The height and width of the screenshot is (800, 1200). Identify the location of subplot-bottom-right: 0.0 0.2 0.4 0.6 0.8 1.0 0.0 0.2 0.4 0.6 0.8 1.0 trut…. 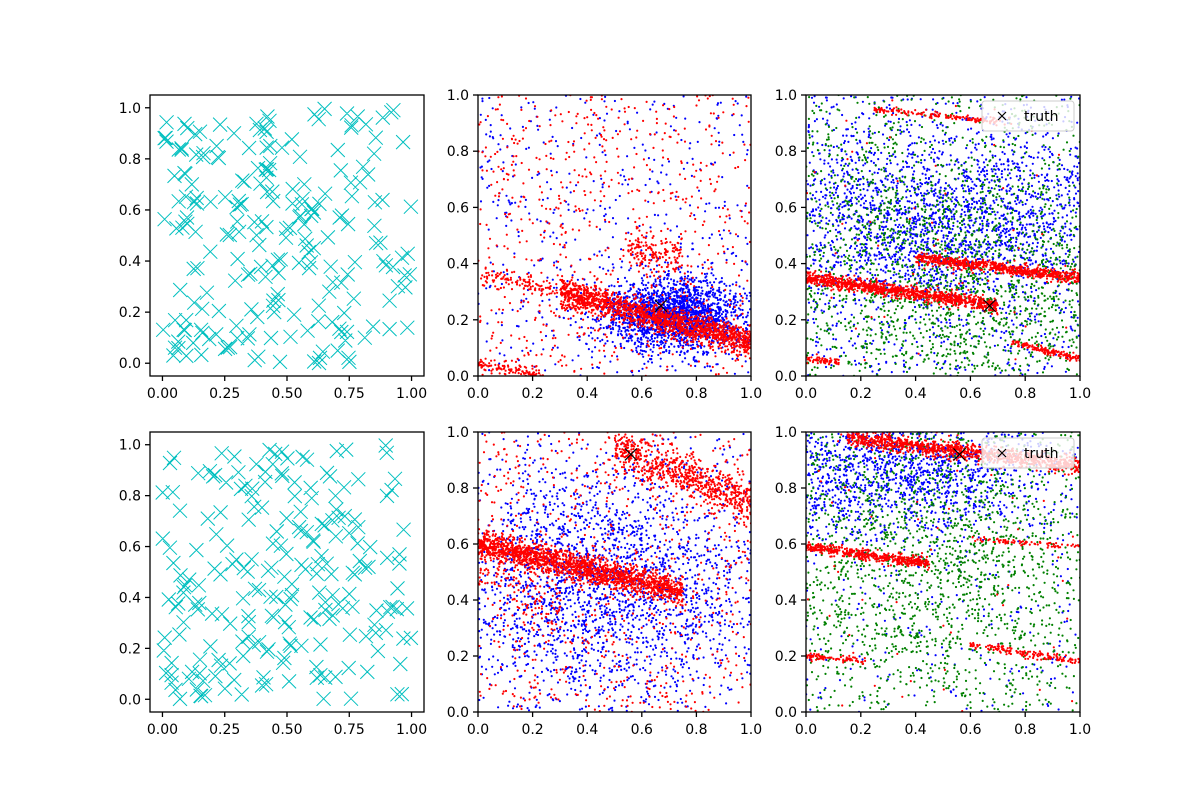
(933, 581).